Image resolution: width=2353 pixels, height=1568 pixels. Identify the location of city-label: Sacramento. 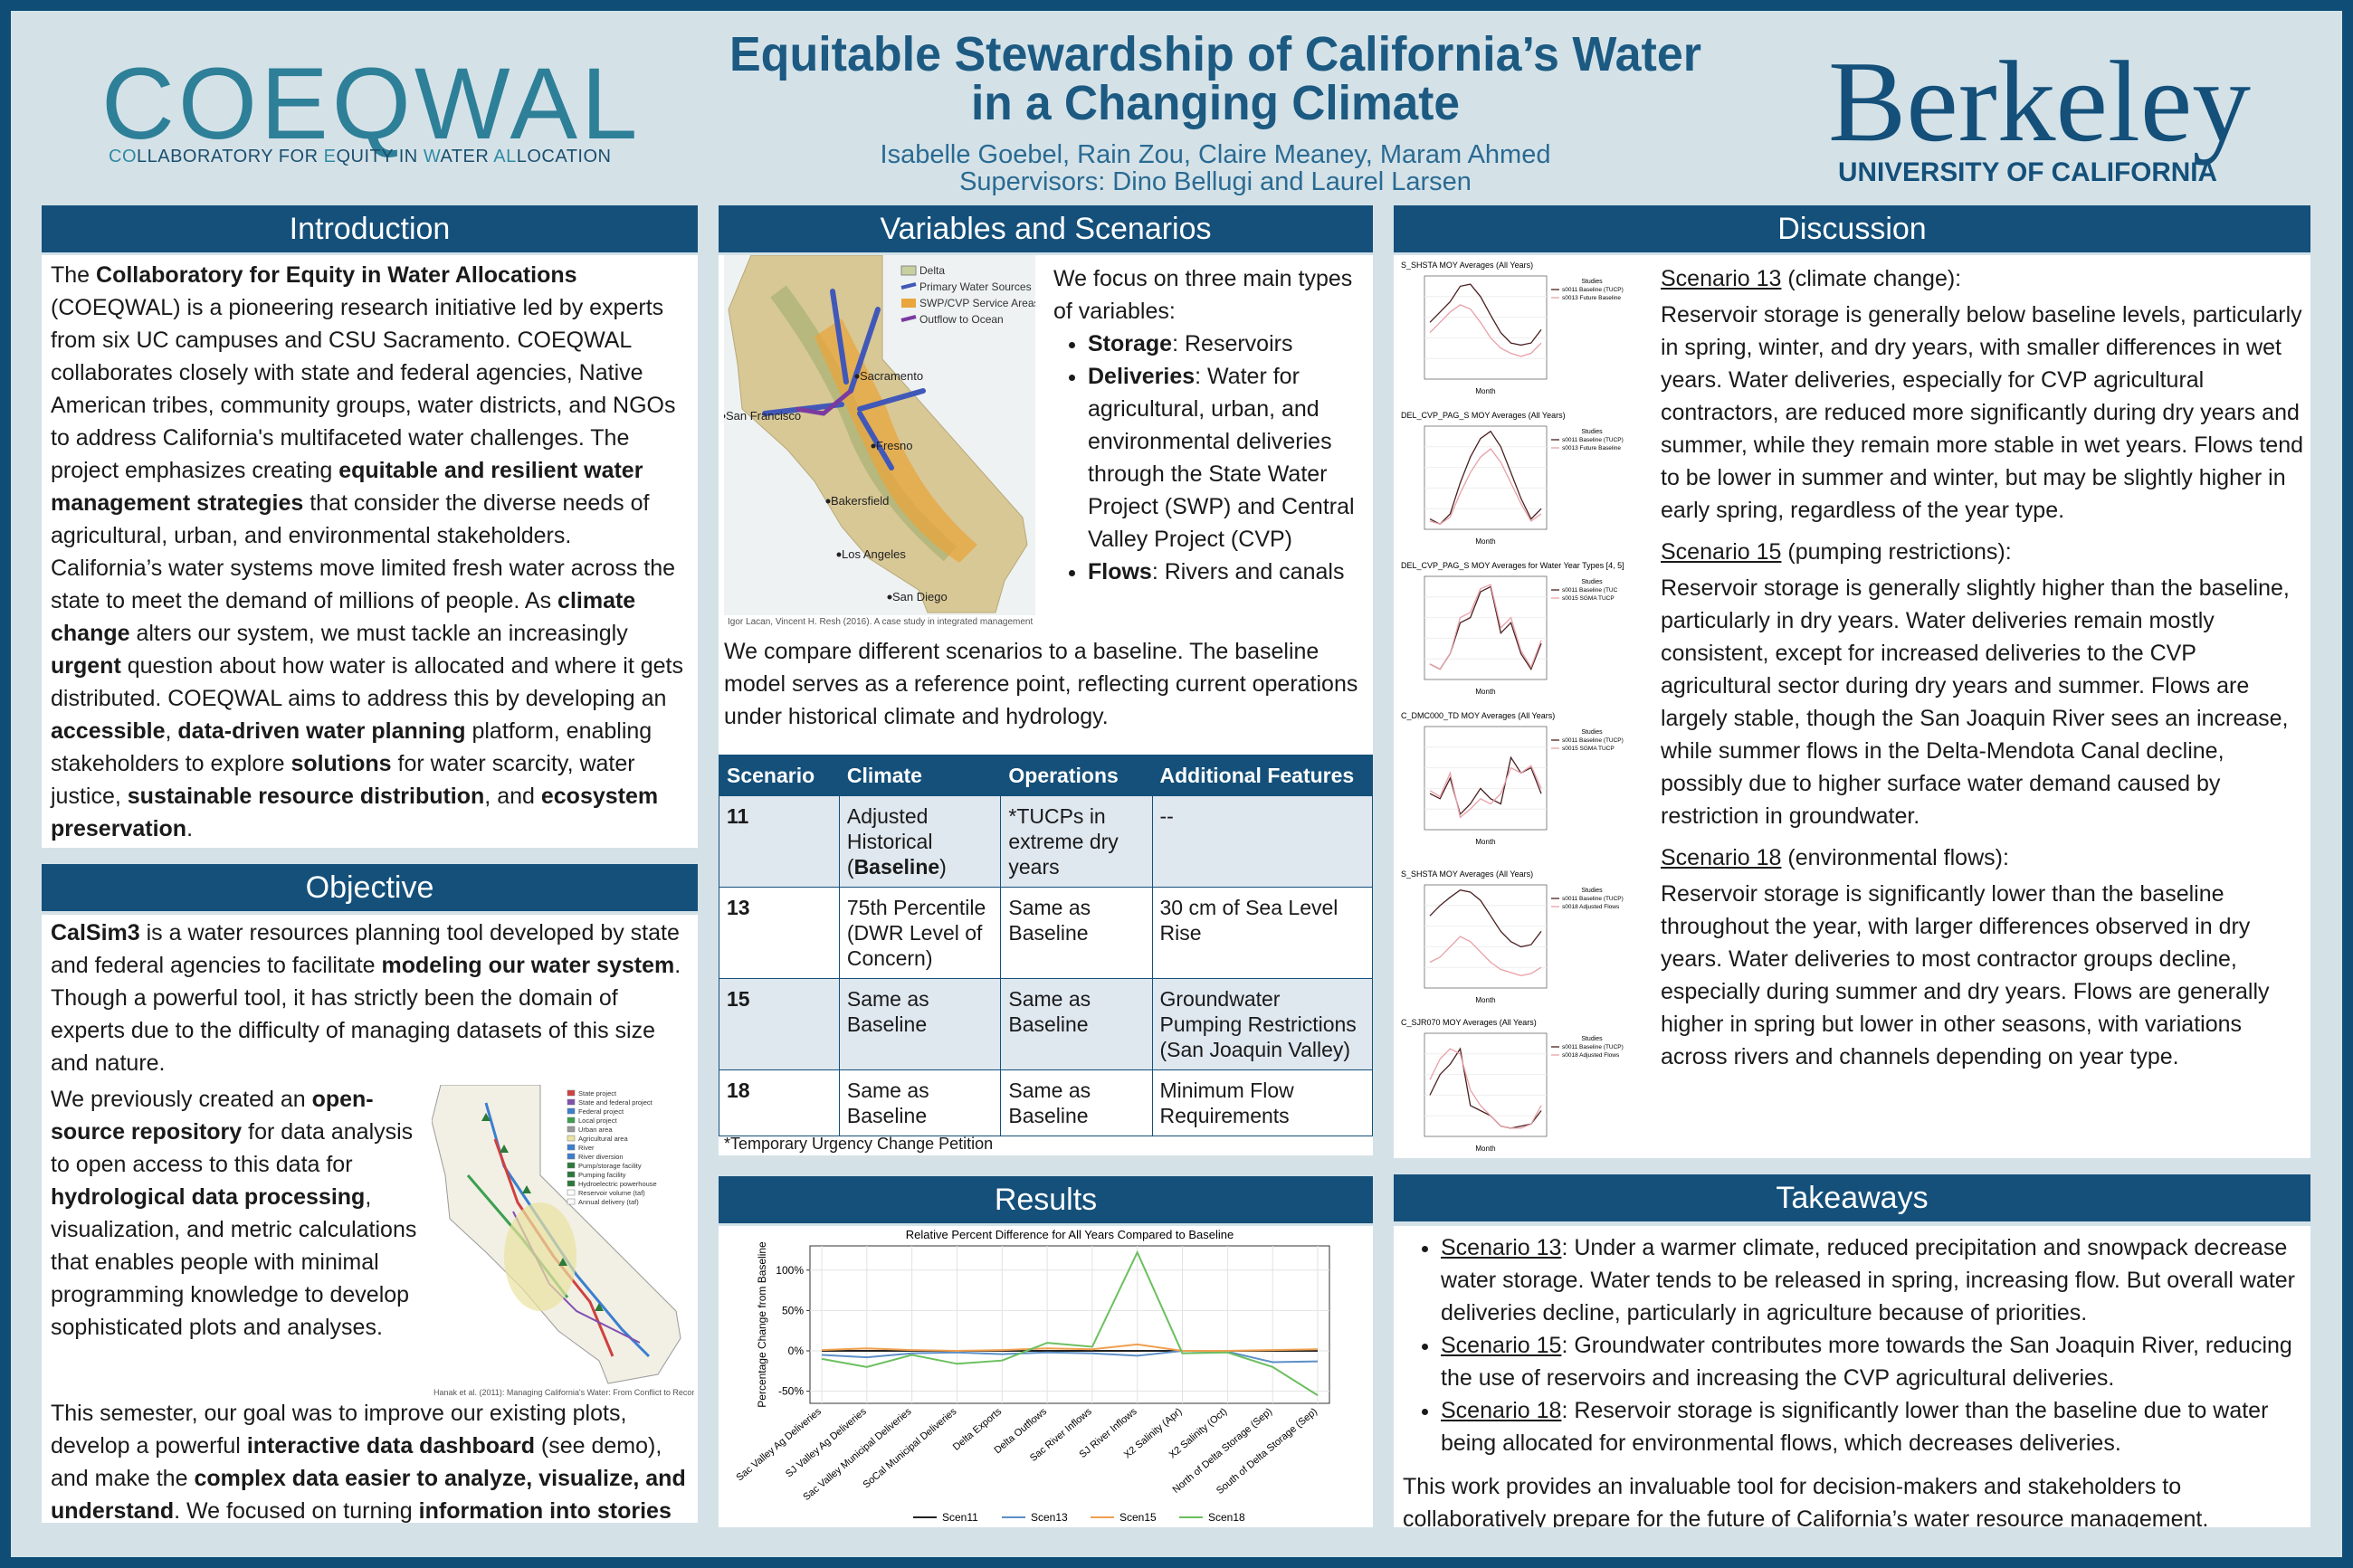
(891, 376).